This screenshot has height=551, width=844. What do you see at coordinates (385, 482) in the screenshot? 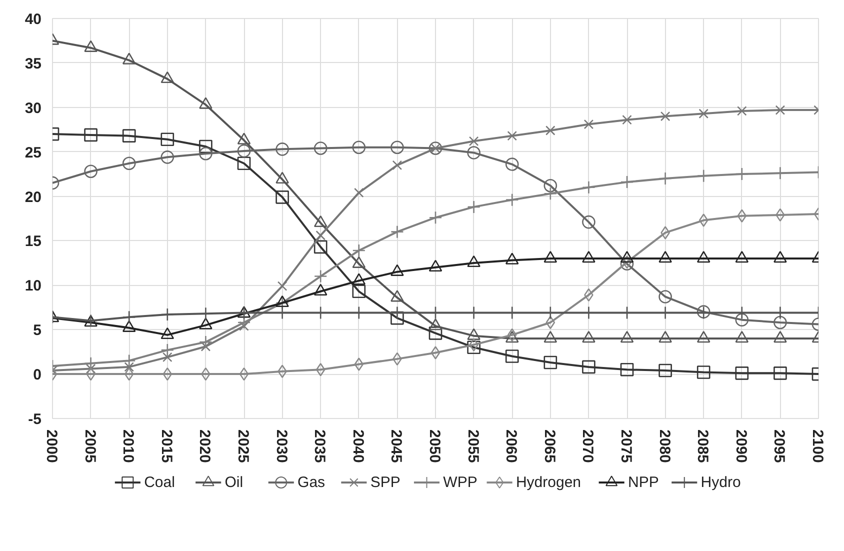
I see `legend-label: SPP` at bounding box center [385, 482].